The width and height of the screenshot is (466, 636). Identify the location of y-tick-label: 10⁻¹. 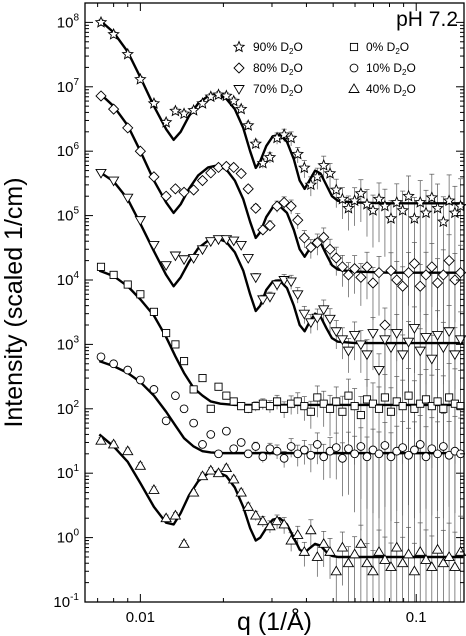
(66, 601).